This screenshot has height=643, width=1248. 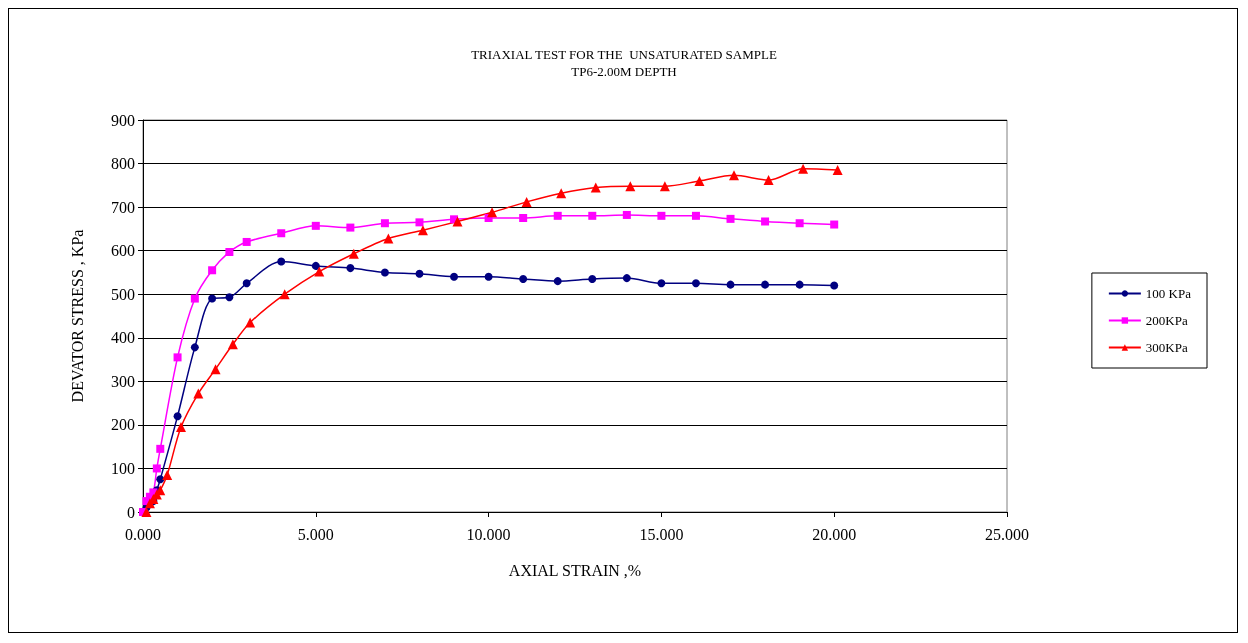 I want to click on y-tick-label: 600, so click(x=123, y=251).